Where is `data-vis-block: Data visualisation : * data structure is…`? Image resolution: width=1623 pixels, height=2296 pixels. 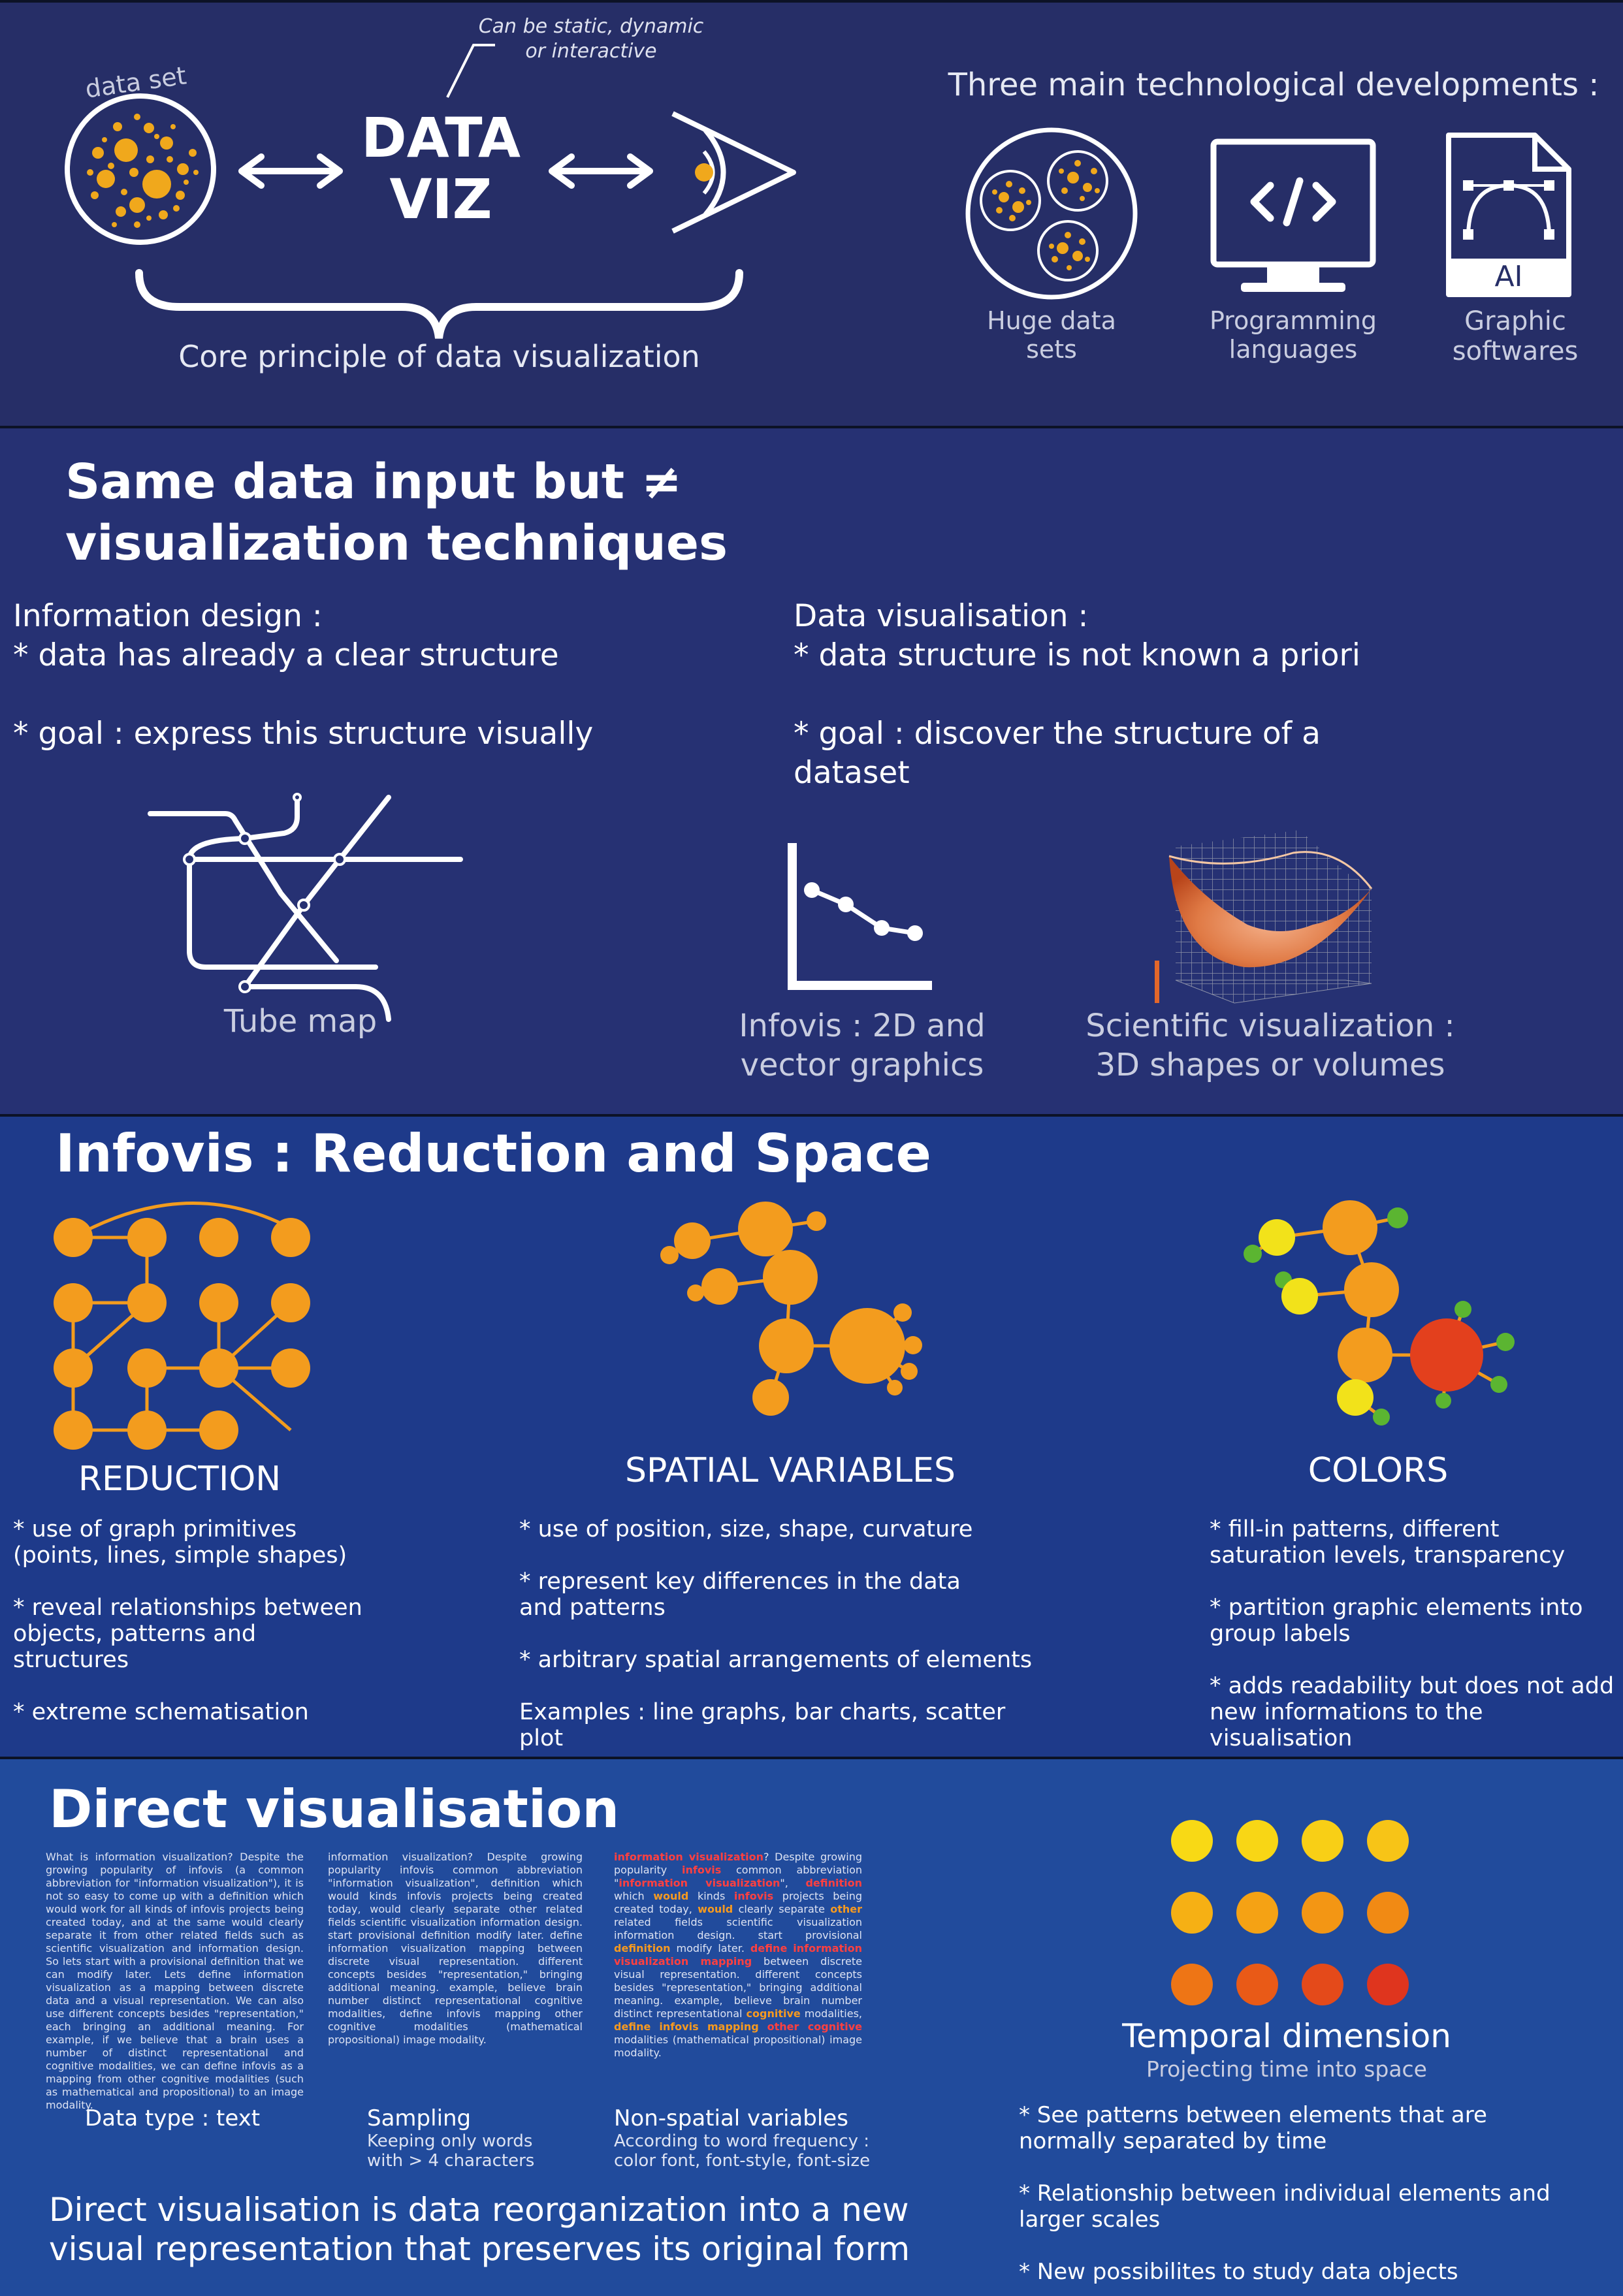
data-vis-block: Data visualisation : * data structure is… is located at coordinates (1185, 695).